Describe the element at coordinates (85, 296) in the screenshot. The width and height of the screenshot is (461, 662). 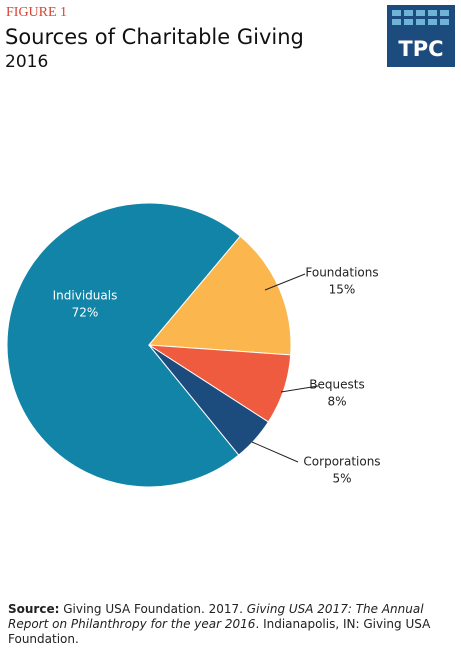
I see `slice-label: Individuals` at that location.